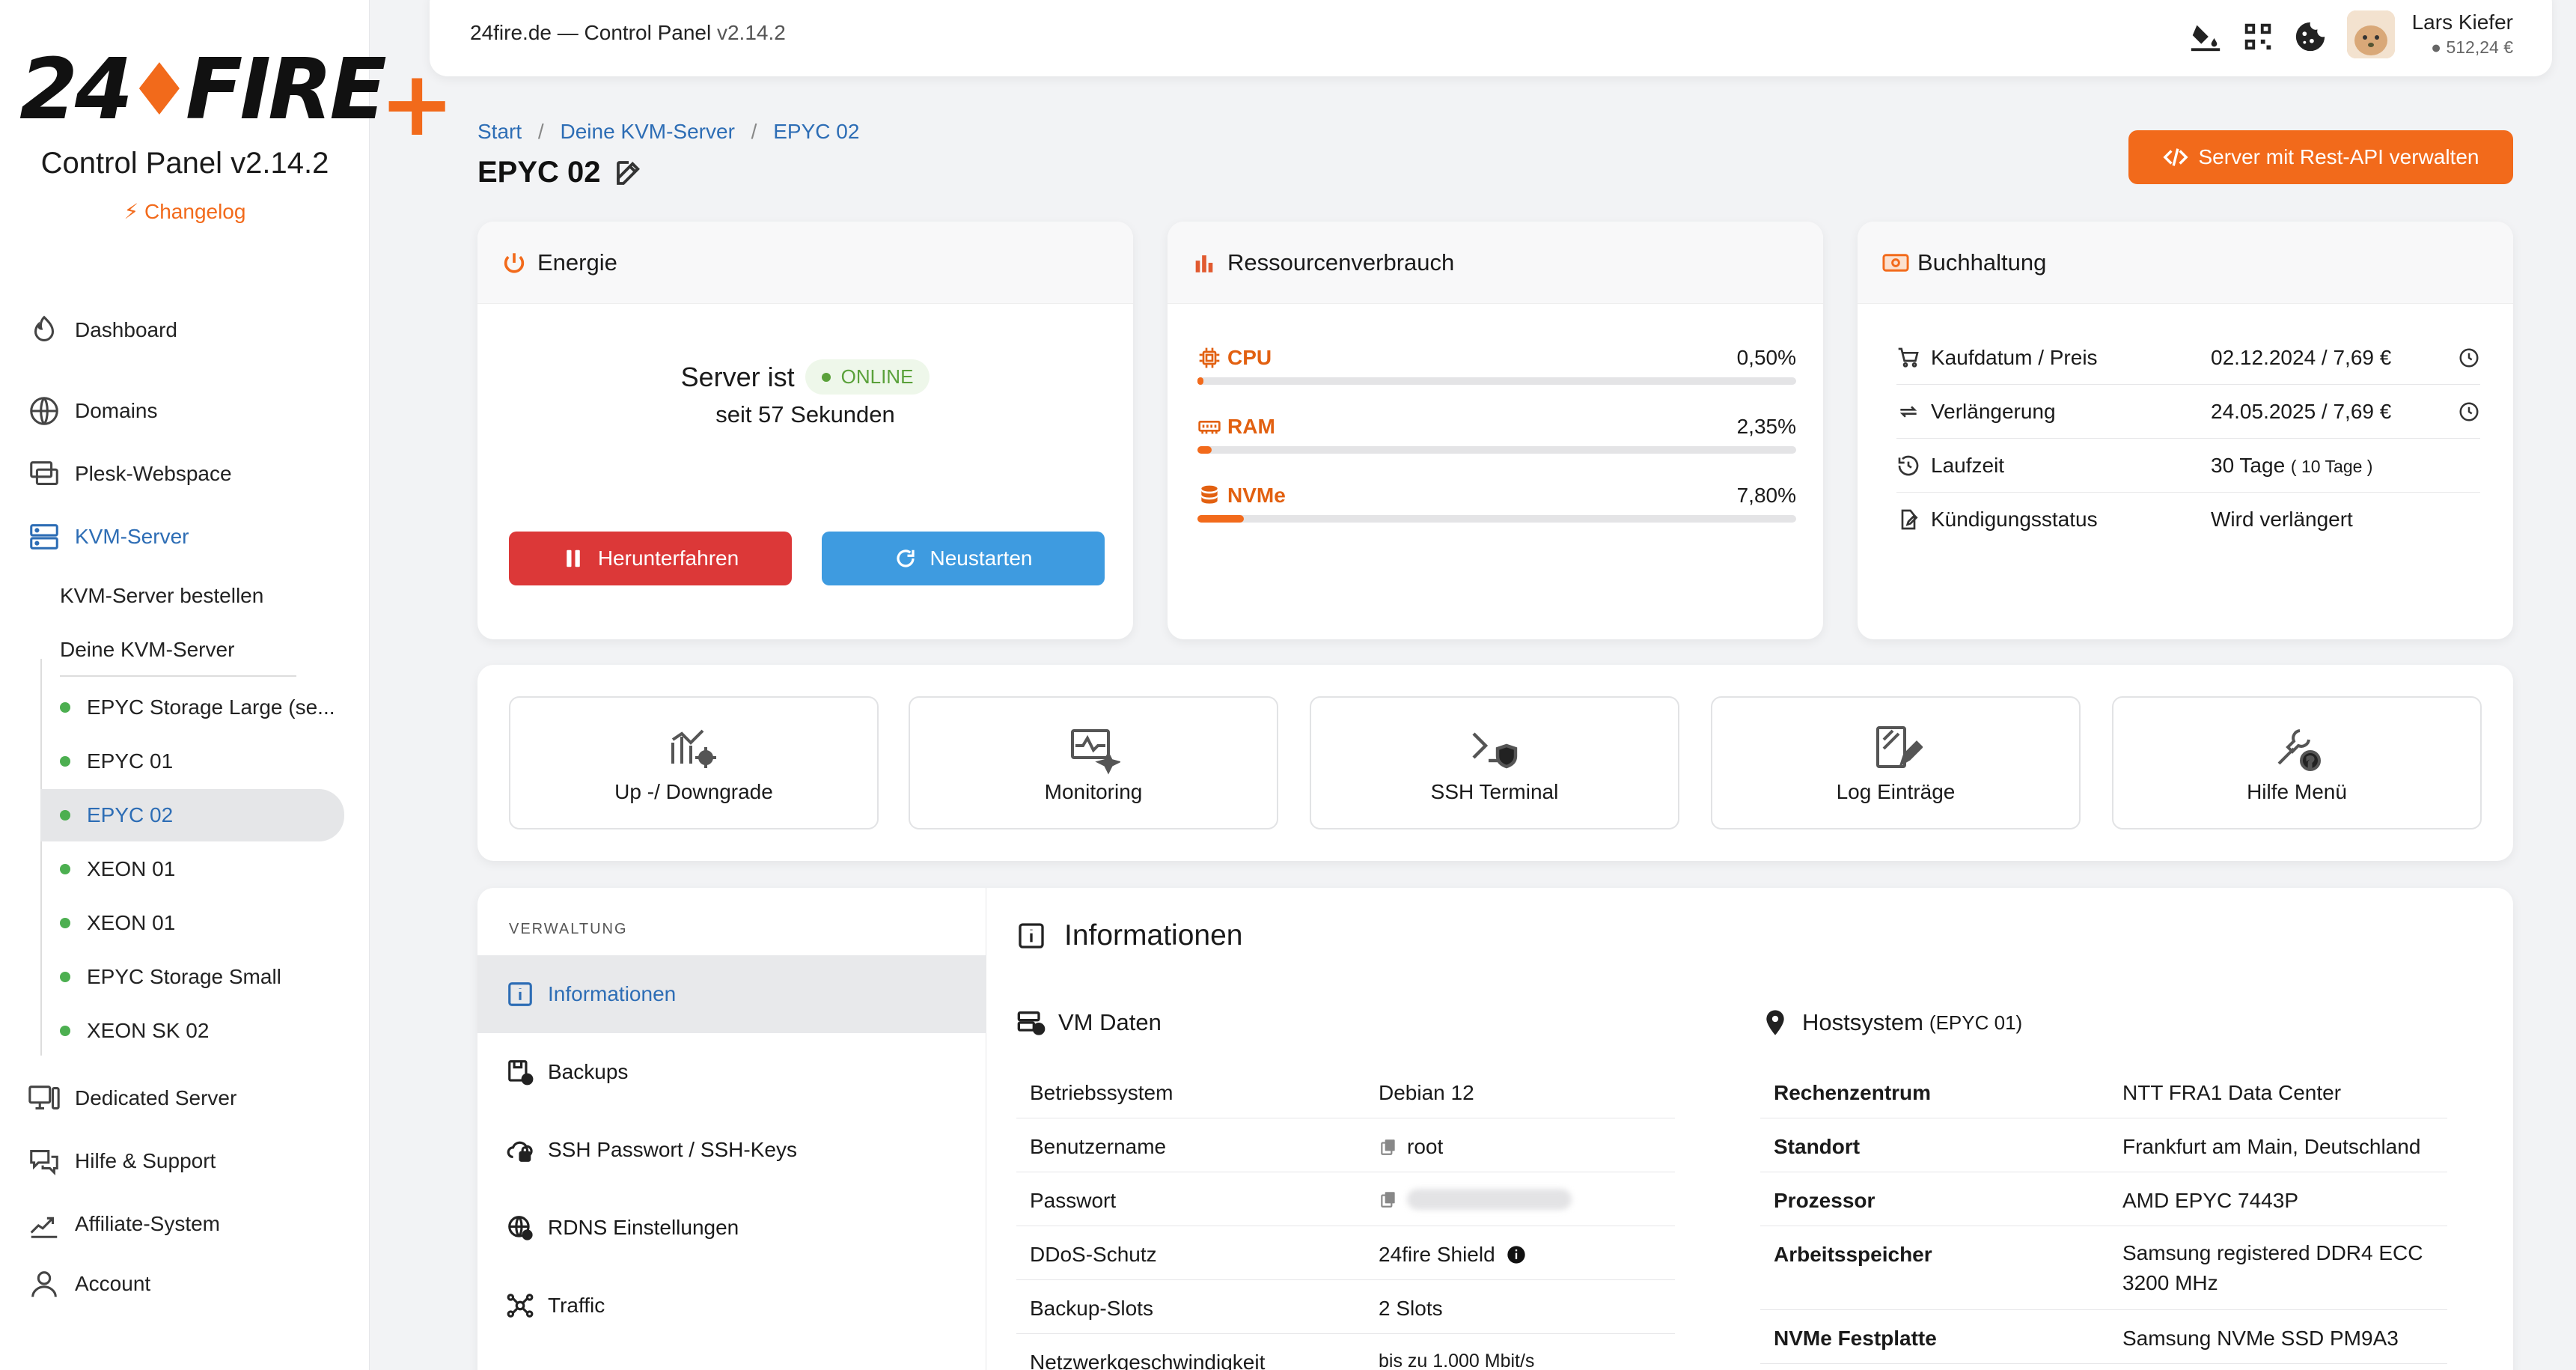 The height and width of the screenshot is (1370, 2576). I want to click on ssh-terminal-label: SSH Terminal, so click(1494, 792).